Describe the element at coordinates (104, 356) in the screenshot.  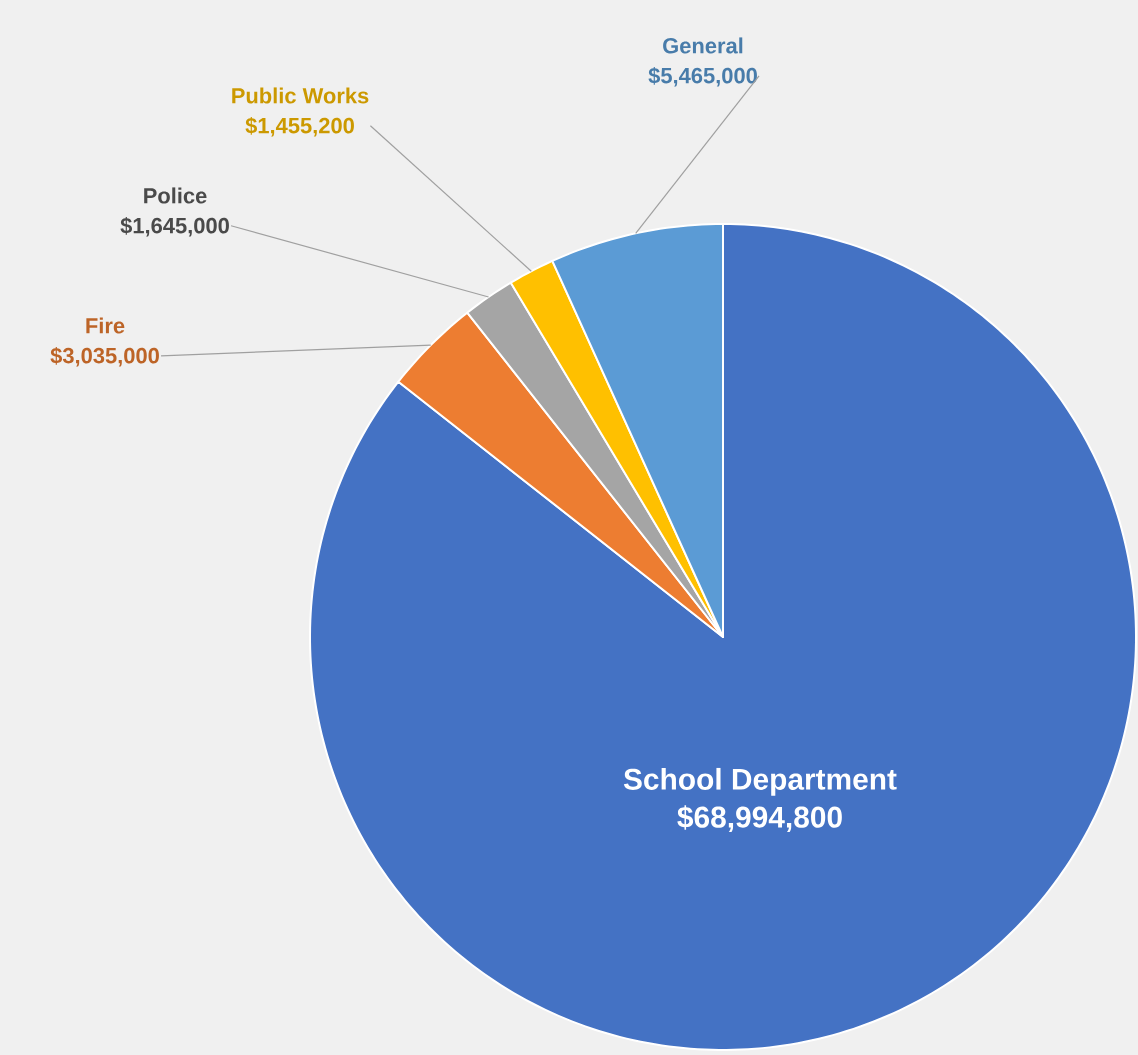
I see `data-label: $3,035,000` at that location.